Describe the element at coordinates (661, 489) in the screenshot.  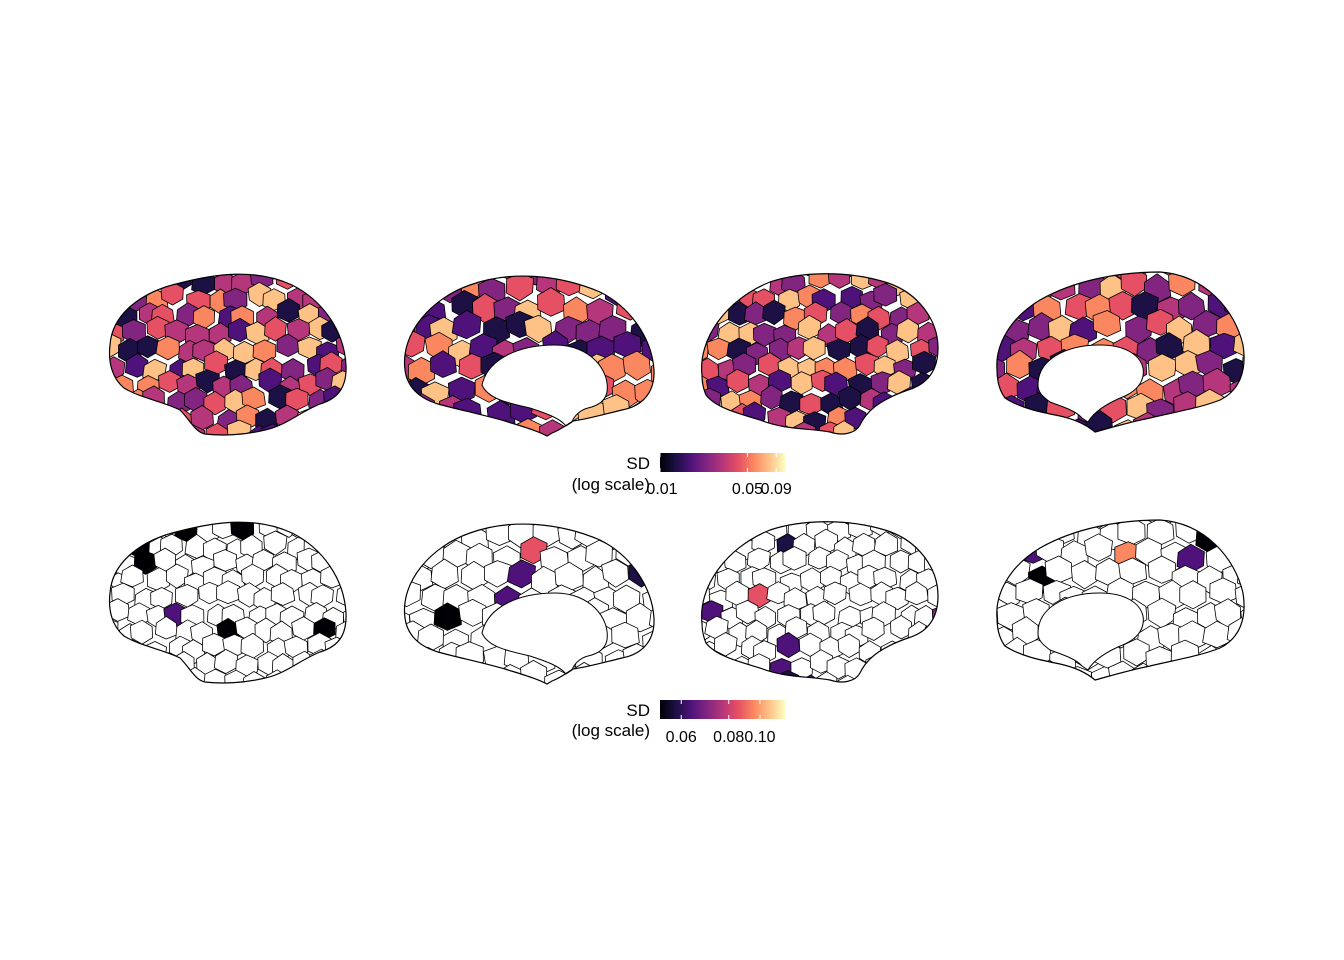
I see `colorbar-tick-label: 0.01` at that location.